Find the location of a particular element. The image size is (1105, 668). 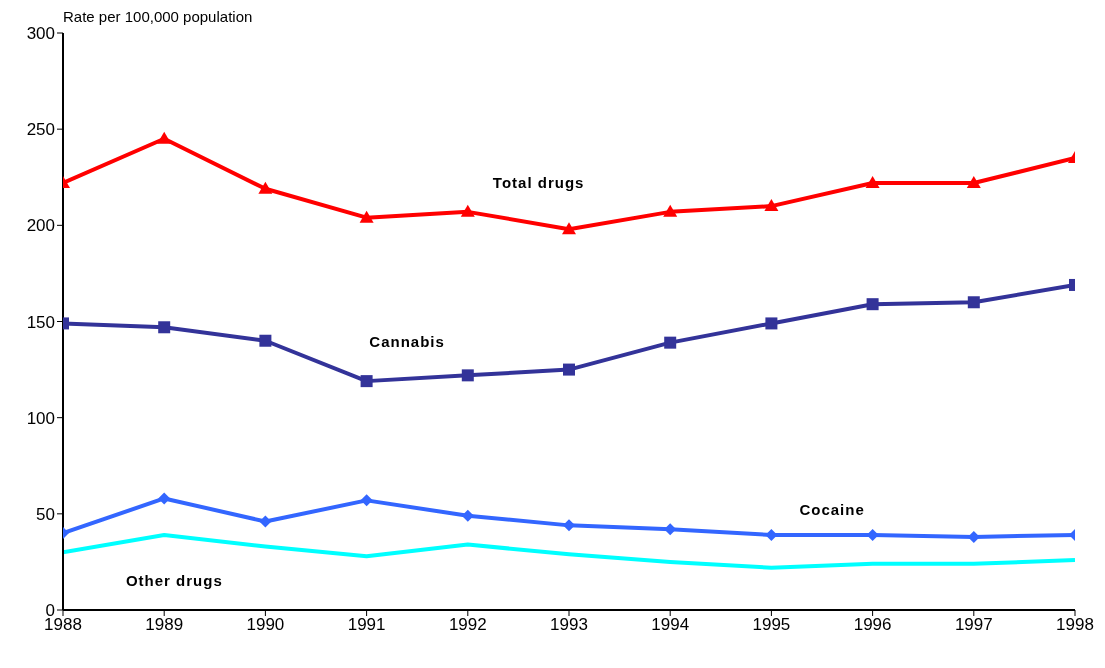

x-tick-label: 1990 is located at coordinates (265, 625).